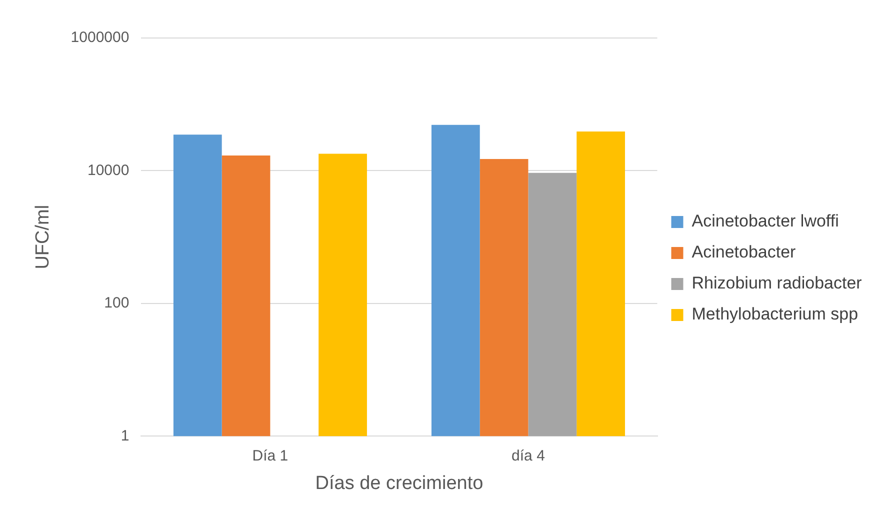 The image size is (895, 527). I want to click on y-tick-label: 1, so click(125, 435).